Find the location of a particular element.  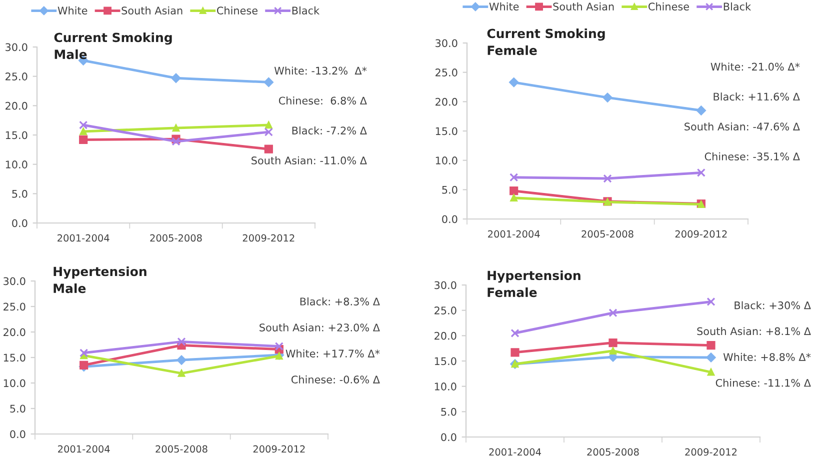

annotation: South Asian: -11.0% Δ is located at coordinates (309, 160).